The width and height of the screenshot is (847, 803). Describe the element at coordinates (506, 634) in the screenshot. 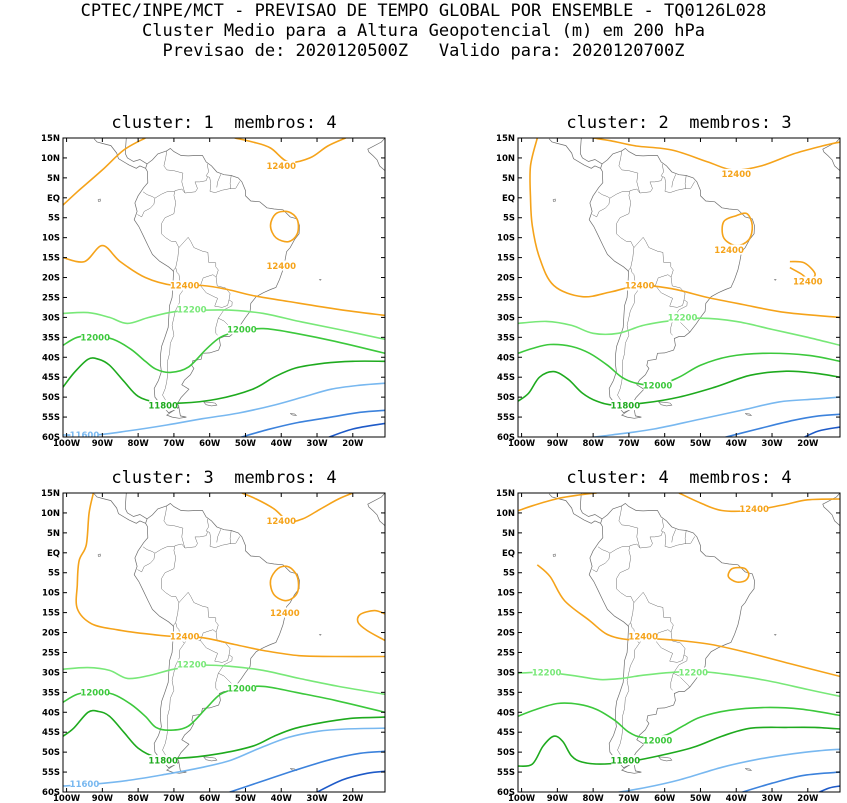

I see `lat-tick-label: 20S` at that location.